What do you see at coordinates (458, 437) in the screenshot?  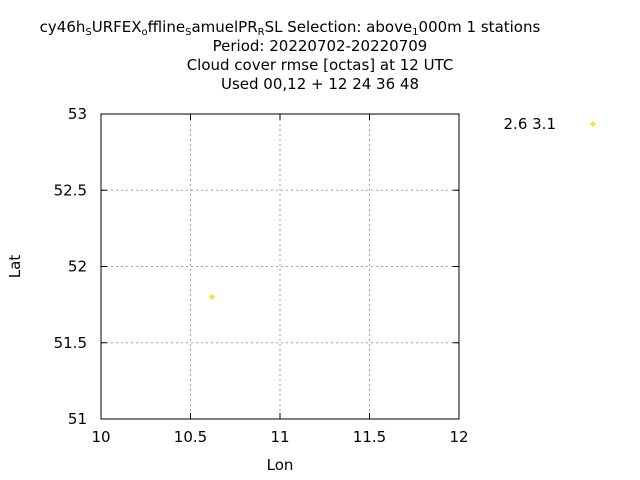 I see `x-tick-label: 12` at bounding box center [458, 437].